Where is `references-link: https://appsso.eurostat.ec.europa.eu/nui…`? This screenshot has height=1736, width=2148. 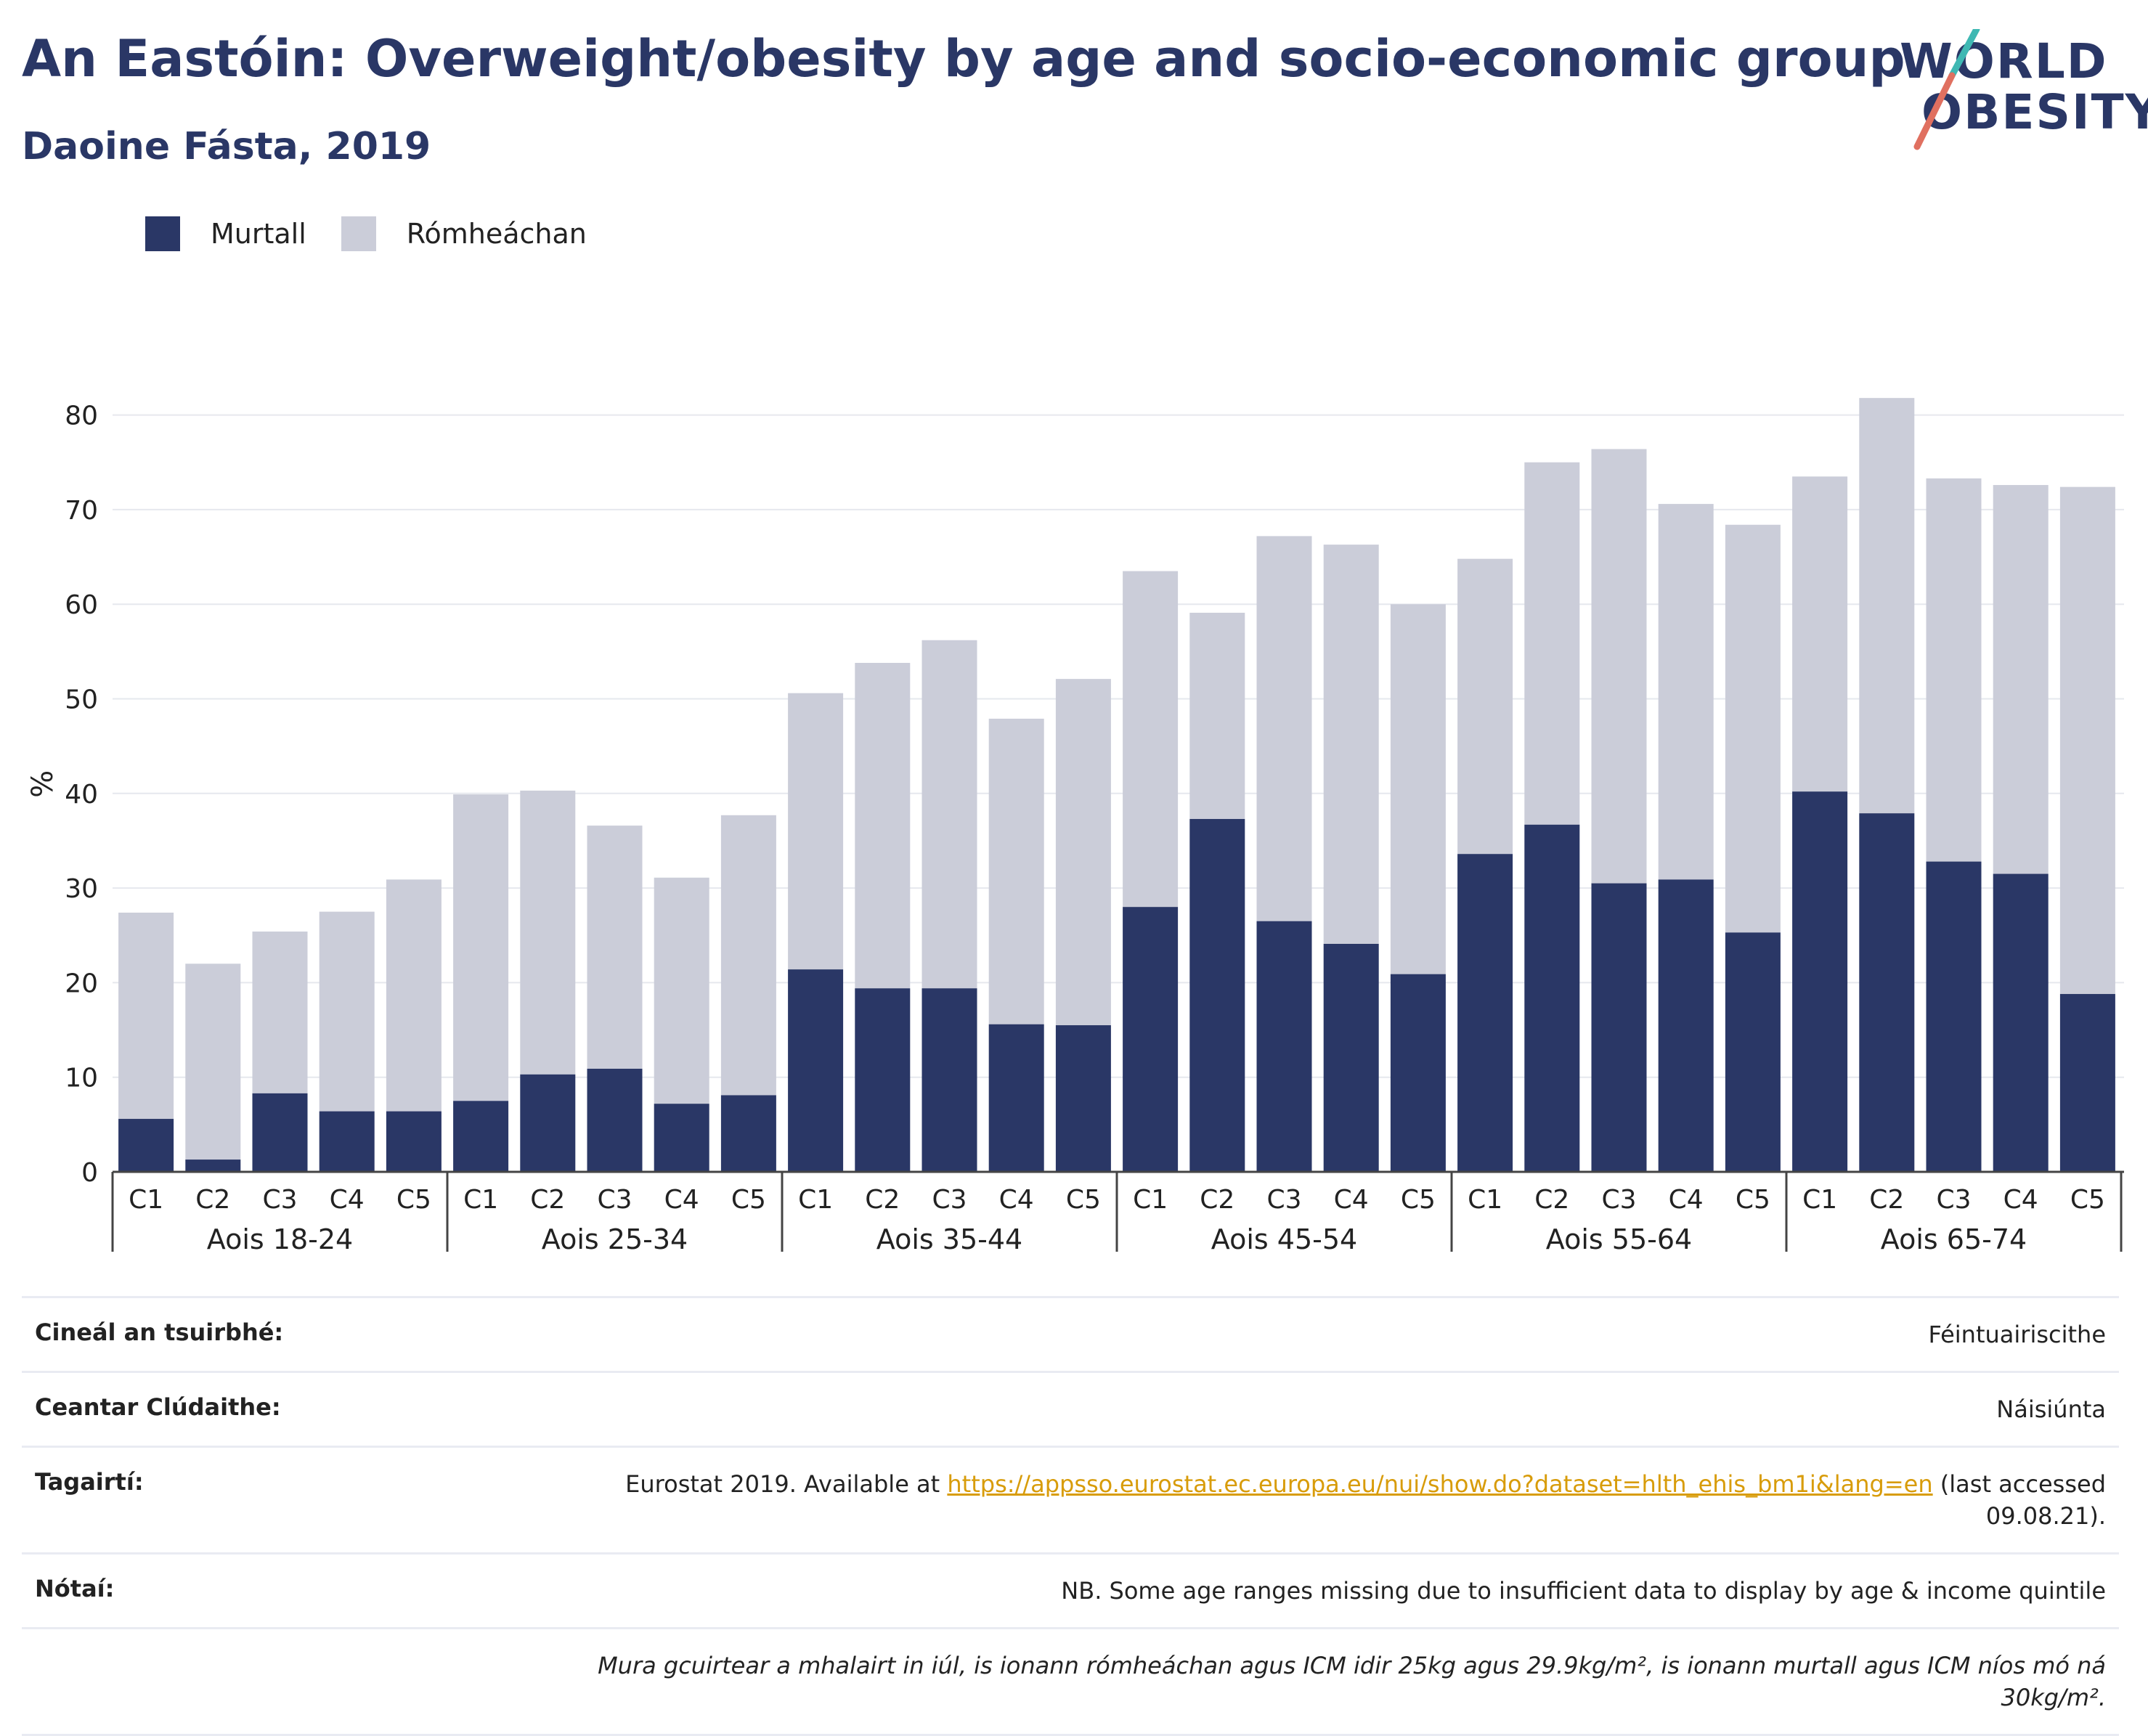 references-link: https://appsso.eurostat.ec.europa.eu/nui… is located at coordinates (1440, 1484).